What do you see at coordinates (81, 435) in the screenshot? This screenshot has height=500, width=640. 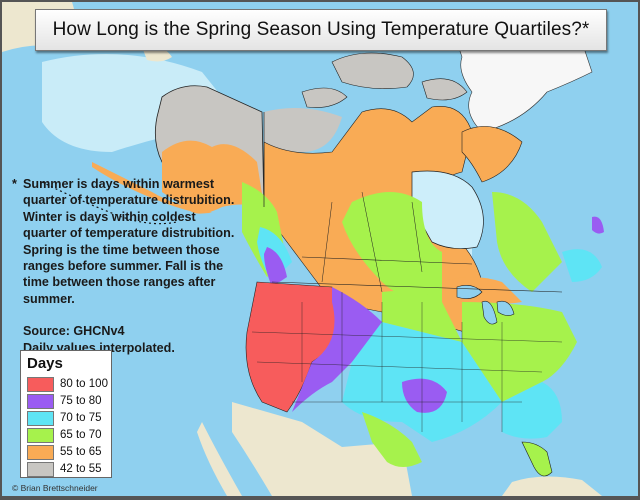 I see `legend-label: 65 to 70` at bounding box center [81, 435].